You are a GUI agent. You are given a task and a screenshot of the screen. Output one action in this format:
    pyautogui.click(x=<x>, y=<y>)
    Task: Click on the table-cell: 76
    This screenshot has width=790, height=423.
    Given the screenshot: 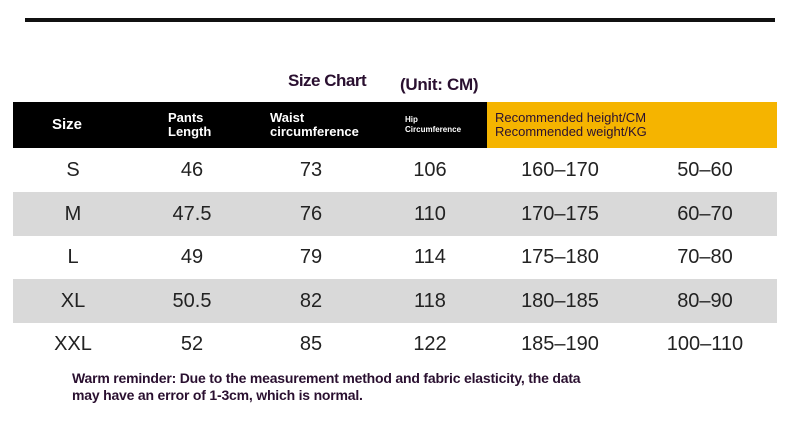 What is the action you would take?
    pyautogui.click(x=311, y=213)
    